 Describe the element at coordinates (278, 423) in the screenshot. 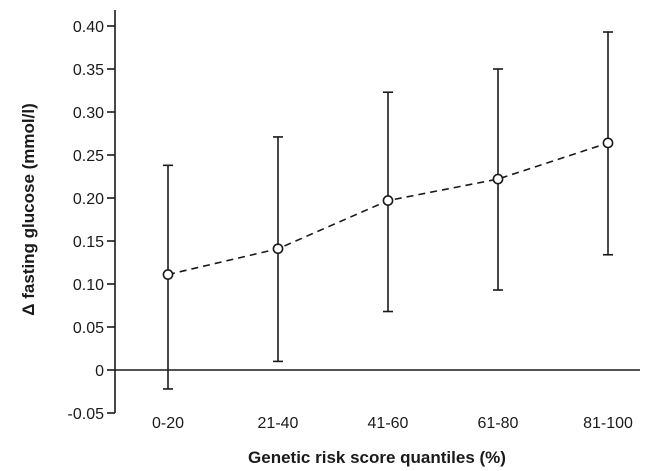

I see `x-tick-label: 21-40` at that location.